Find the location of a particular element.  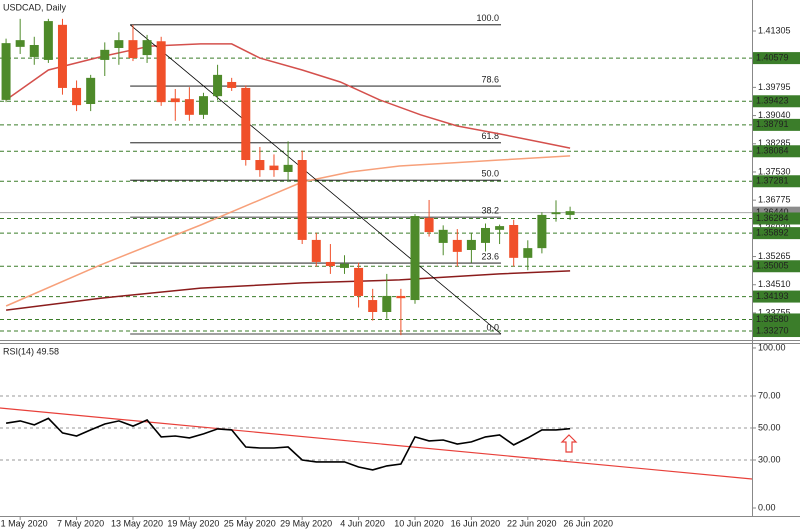

y-tick-label: 1.39040 is located at coordinates (774, 115).